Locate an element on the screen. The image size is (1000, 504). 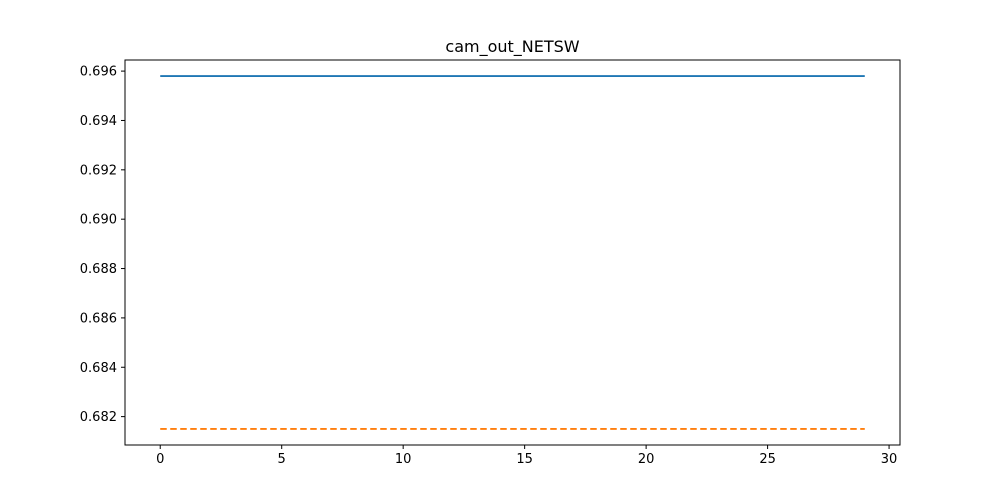
x-axis: 0 5 10 15 20 25 30 is located at coordinates (526, 456).